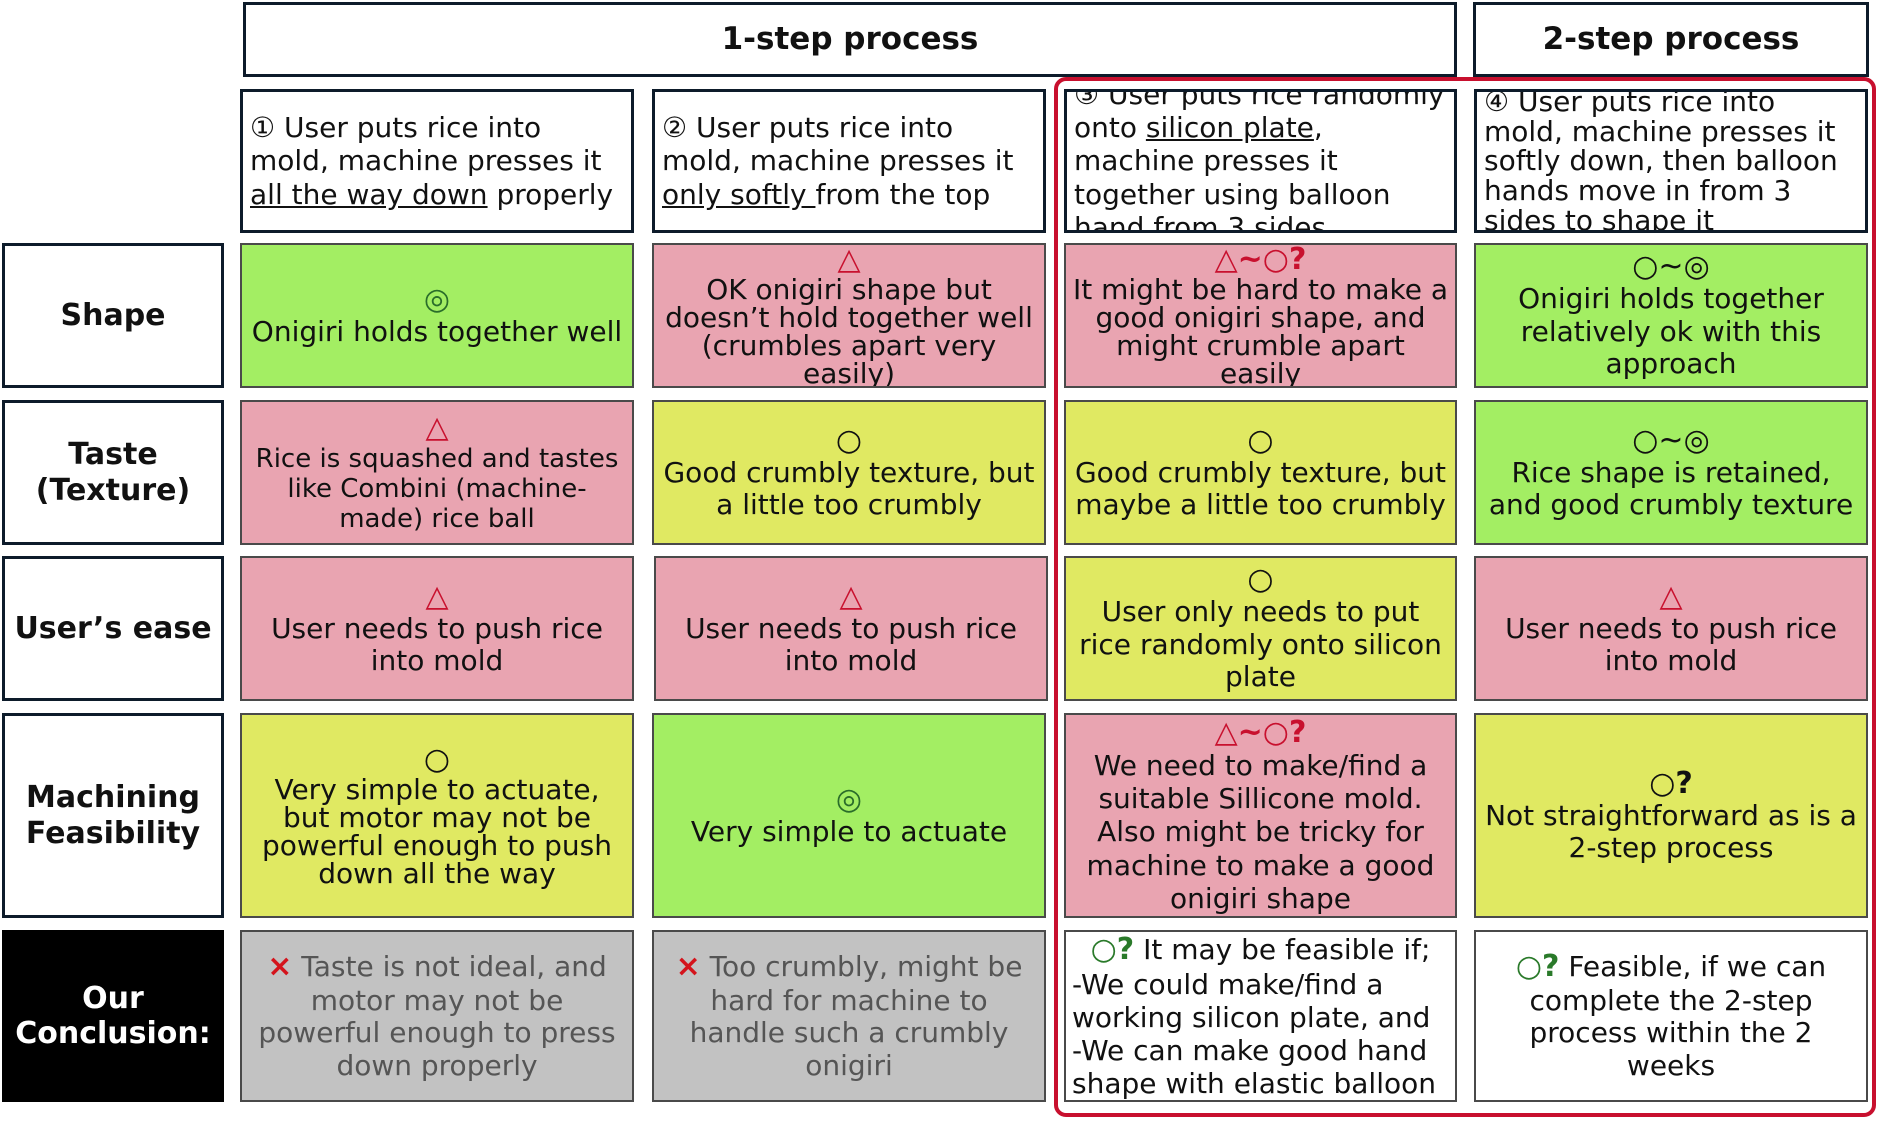 Image resolution: width=1886 pixels, height=1125 pixels. I want to click on header-2-step: 2-step process, so click(1671, 39).